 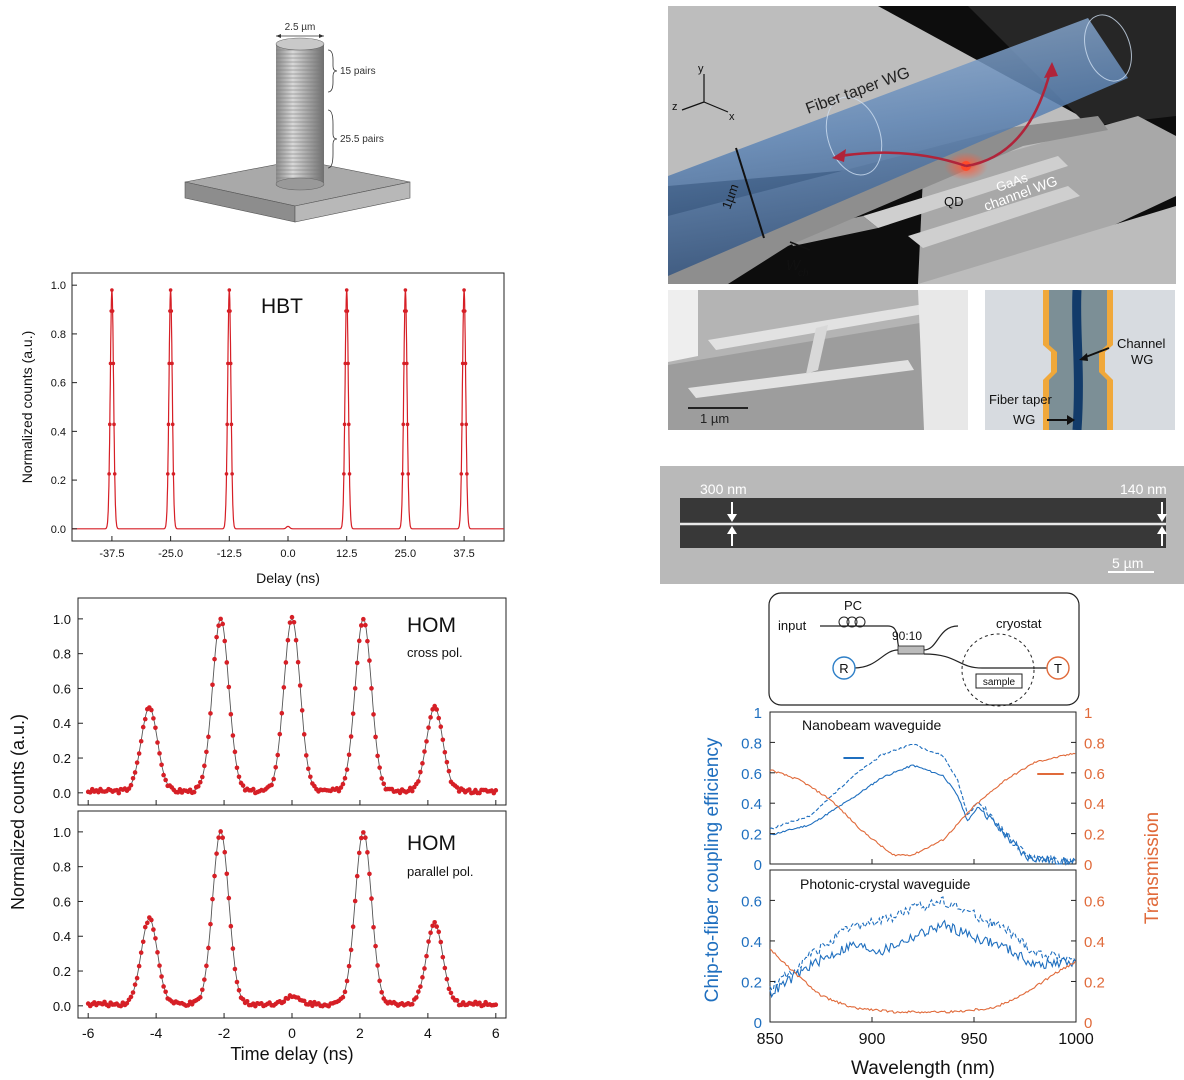 I want to click on pillar-bottom-label: 25.5 pairs, so click(x=362, y=139).